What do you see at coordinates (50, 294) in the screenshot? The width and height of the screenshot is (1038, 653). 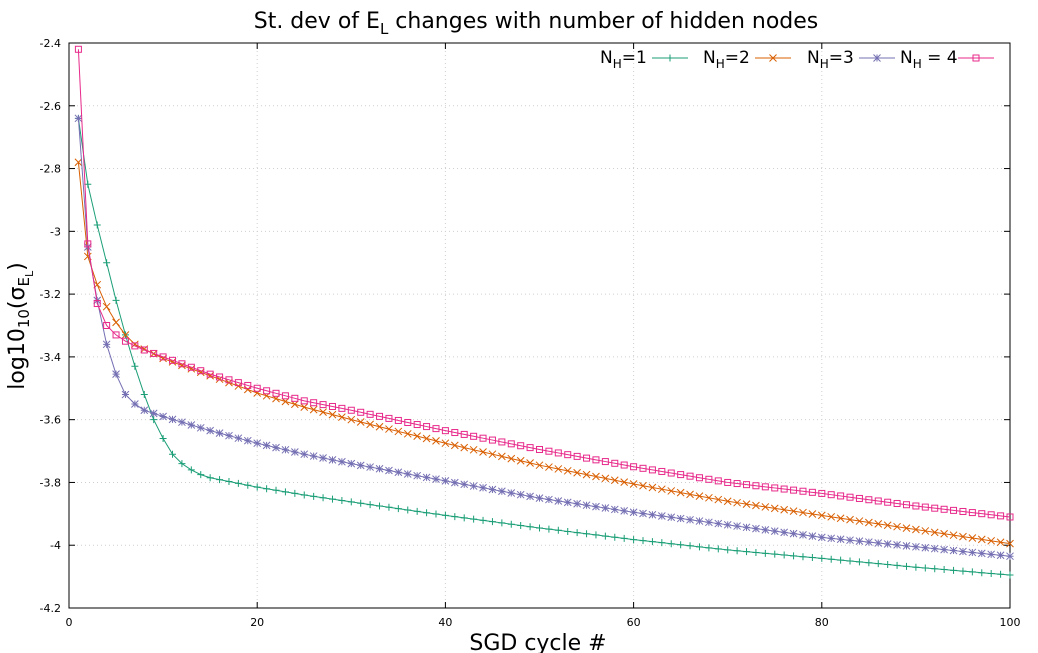 I see `y-tick-label: -3.2` at bounding box center [50, 294].